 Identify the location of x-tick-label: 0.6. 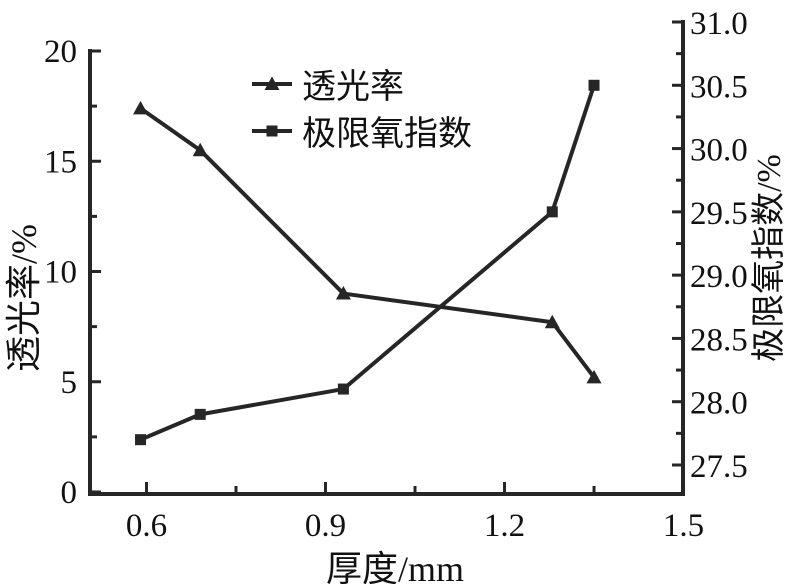
(146, 526).